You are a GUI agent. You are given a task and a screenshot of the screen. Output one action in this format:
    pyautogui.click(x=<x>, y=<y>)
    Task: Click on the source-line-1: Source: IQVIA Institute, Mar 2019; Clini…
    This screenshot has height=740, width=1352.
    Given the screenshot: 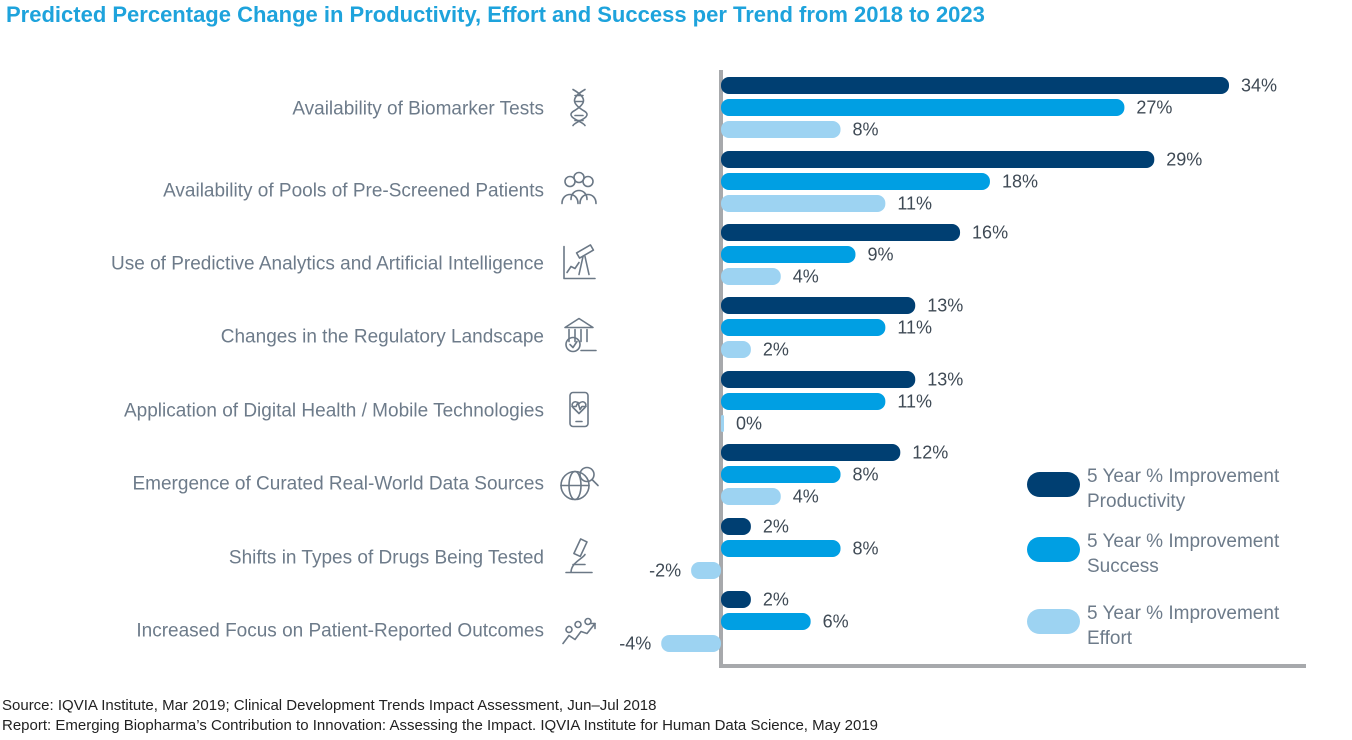 What is the action you would take?
    pyautogui.click(x=329, y=705)
    